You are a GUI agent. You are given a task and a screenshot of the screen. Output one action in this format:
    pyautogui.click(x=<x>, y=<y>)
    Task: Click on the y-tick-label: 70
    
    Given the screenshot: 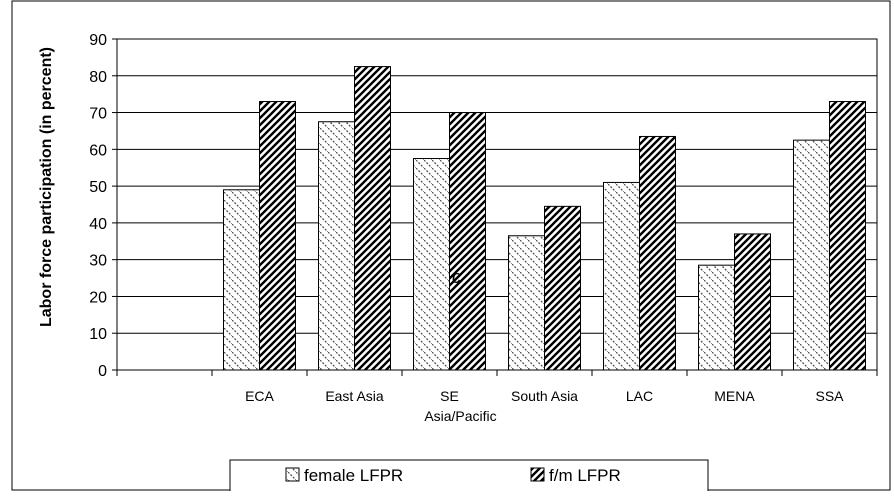 What is the action you would take?
    pyautogui.click(x=98, y=114)
    